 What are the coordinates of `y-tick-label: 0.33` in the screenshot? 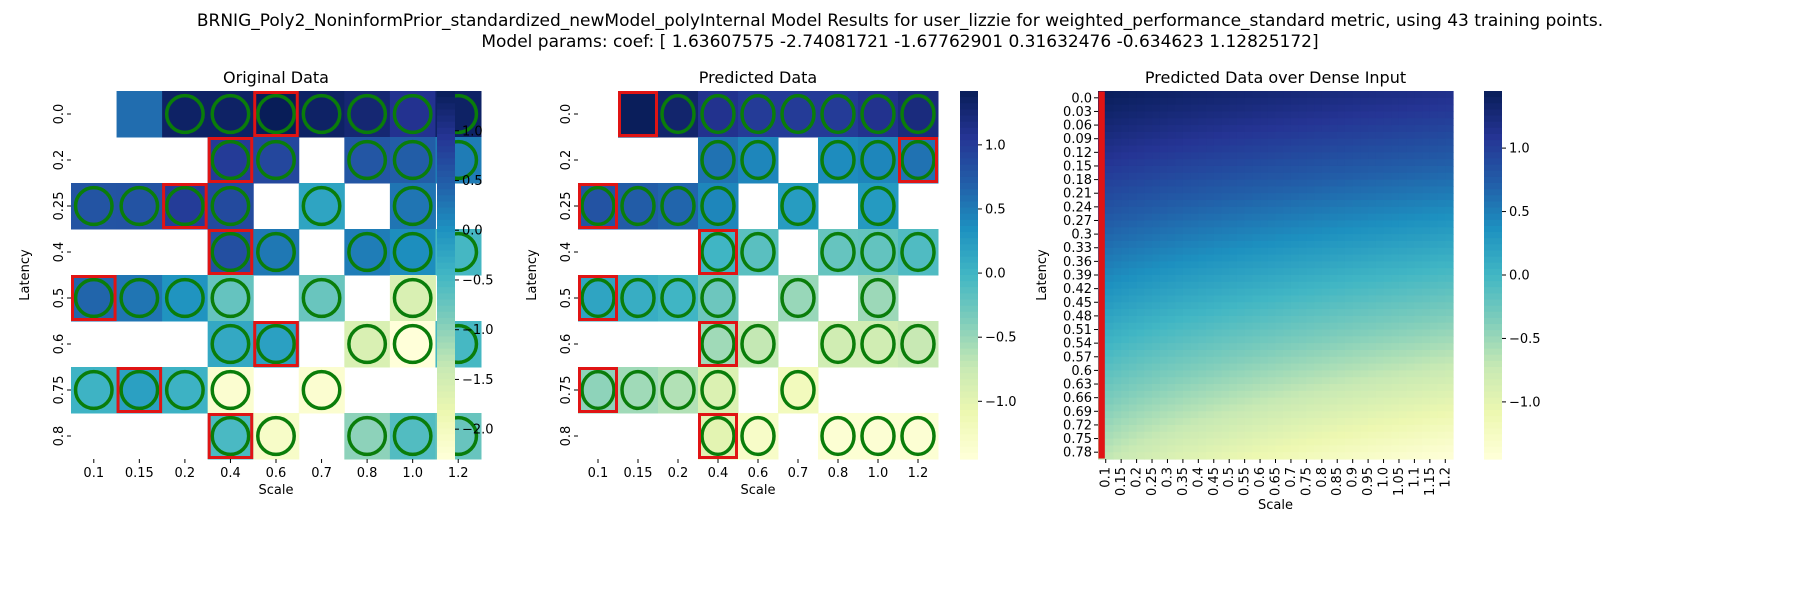 It's located at (1077, 248).